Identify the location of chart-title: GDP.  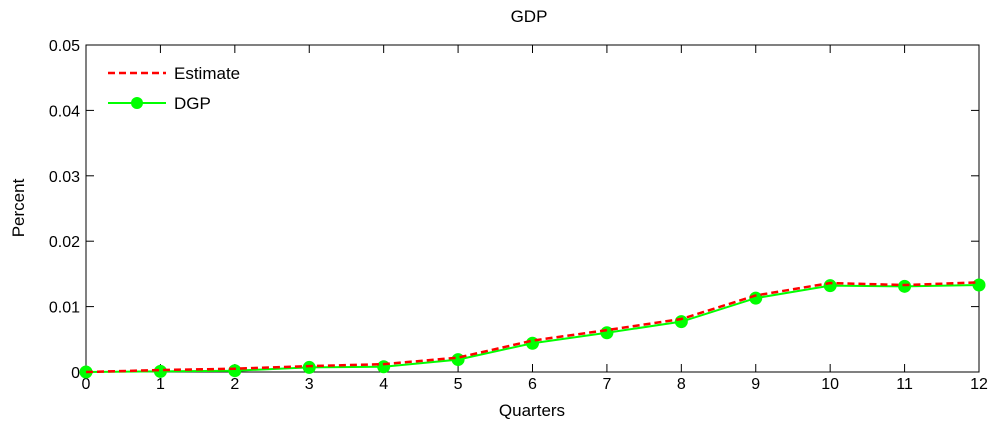
(529, 16).